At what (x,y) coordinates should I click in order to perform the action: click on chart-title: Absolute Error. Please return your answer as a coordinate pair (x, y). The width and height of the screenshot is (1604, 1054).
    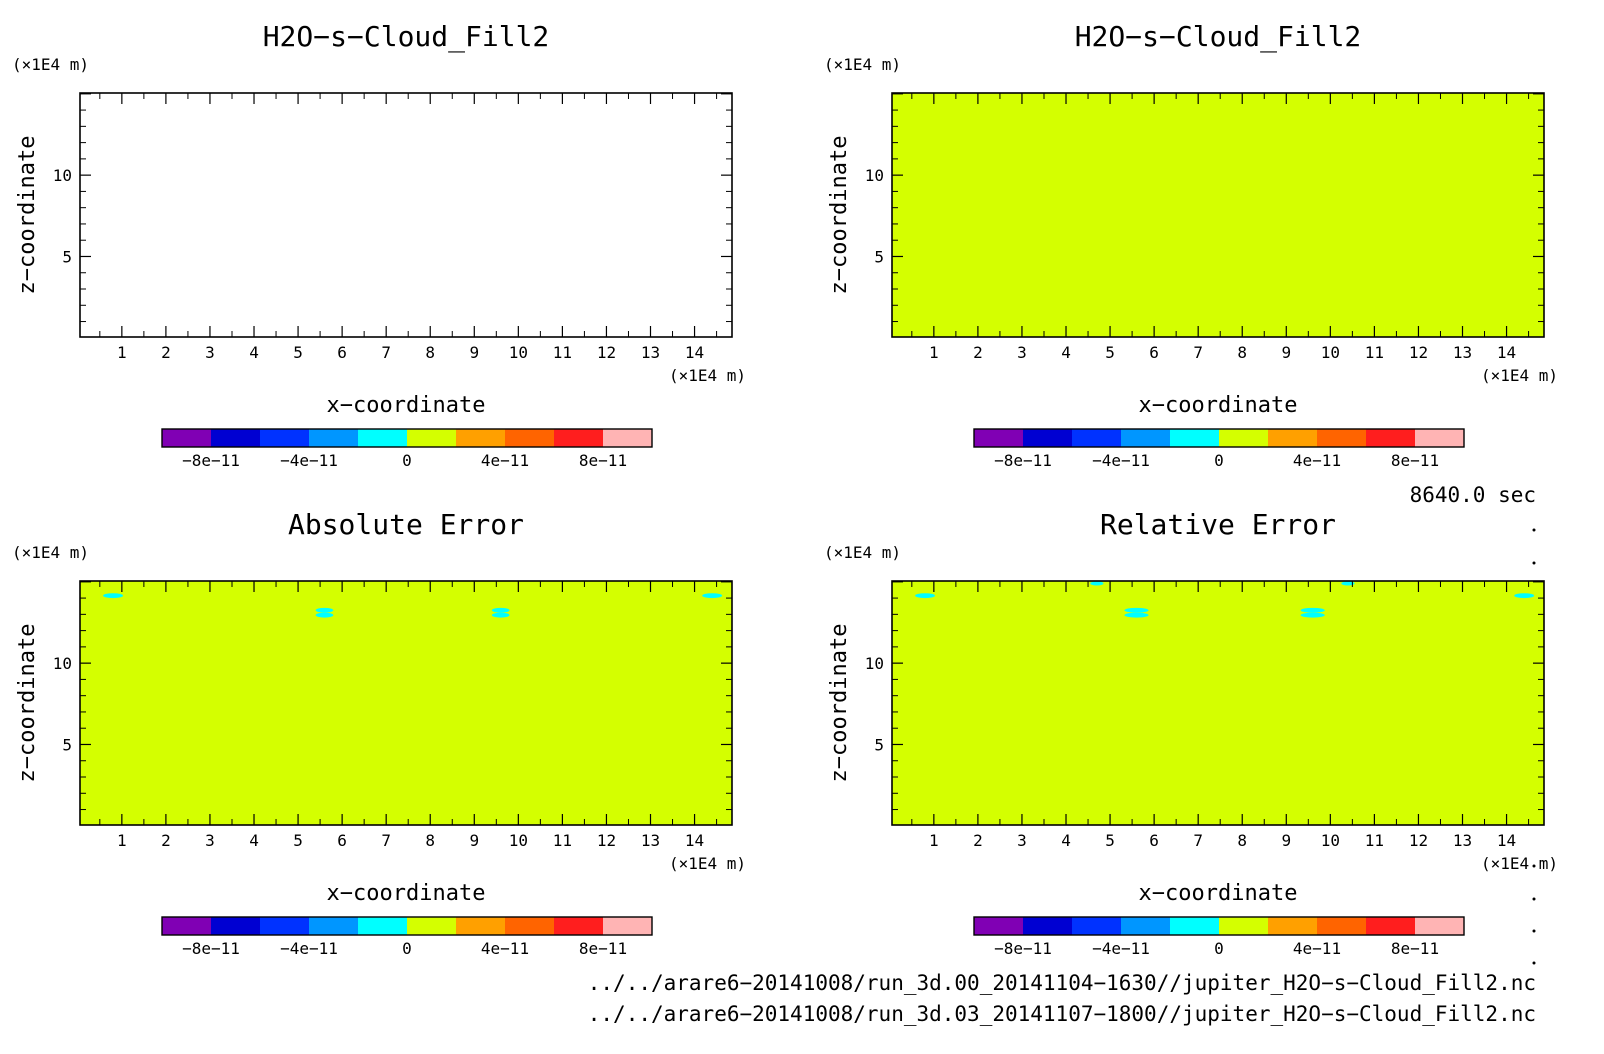
    Looking at the image, I should click on (406, 524).